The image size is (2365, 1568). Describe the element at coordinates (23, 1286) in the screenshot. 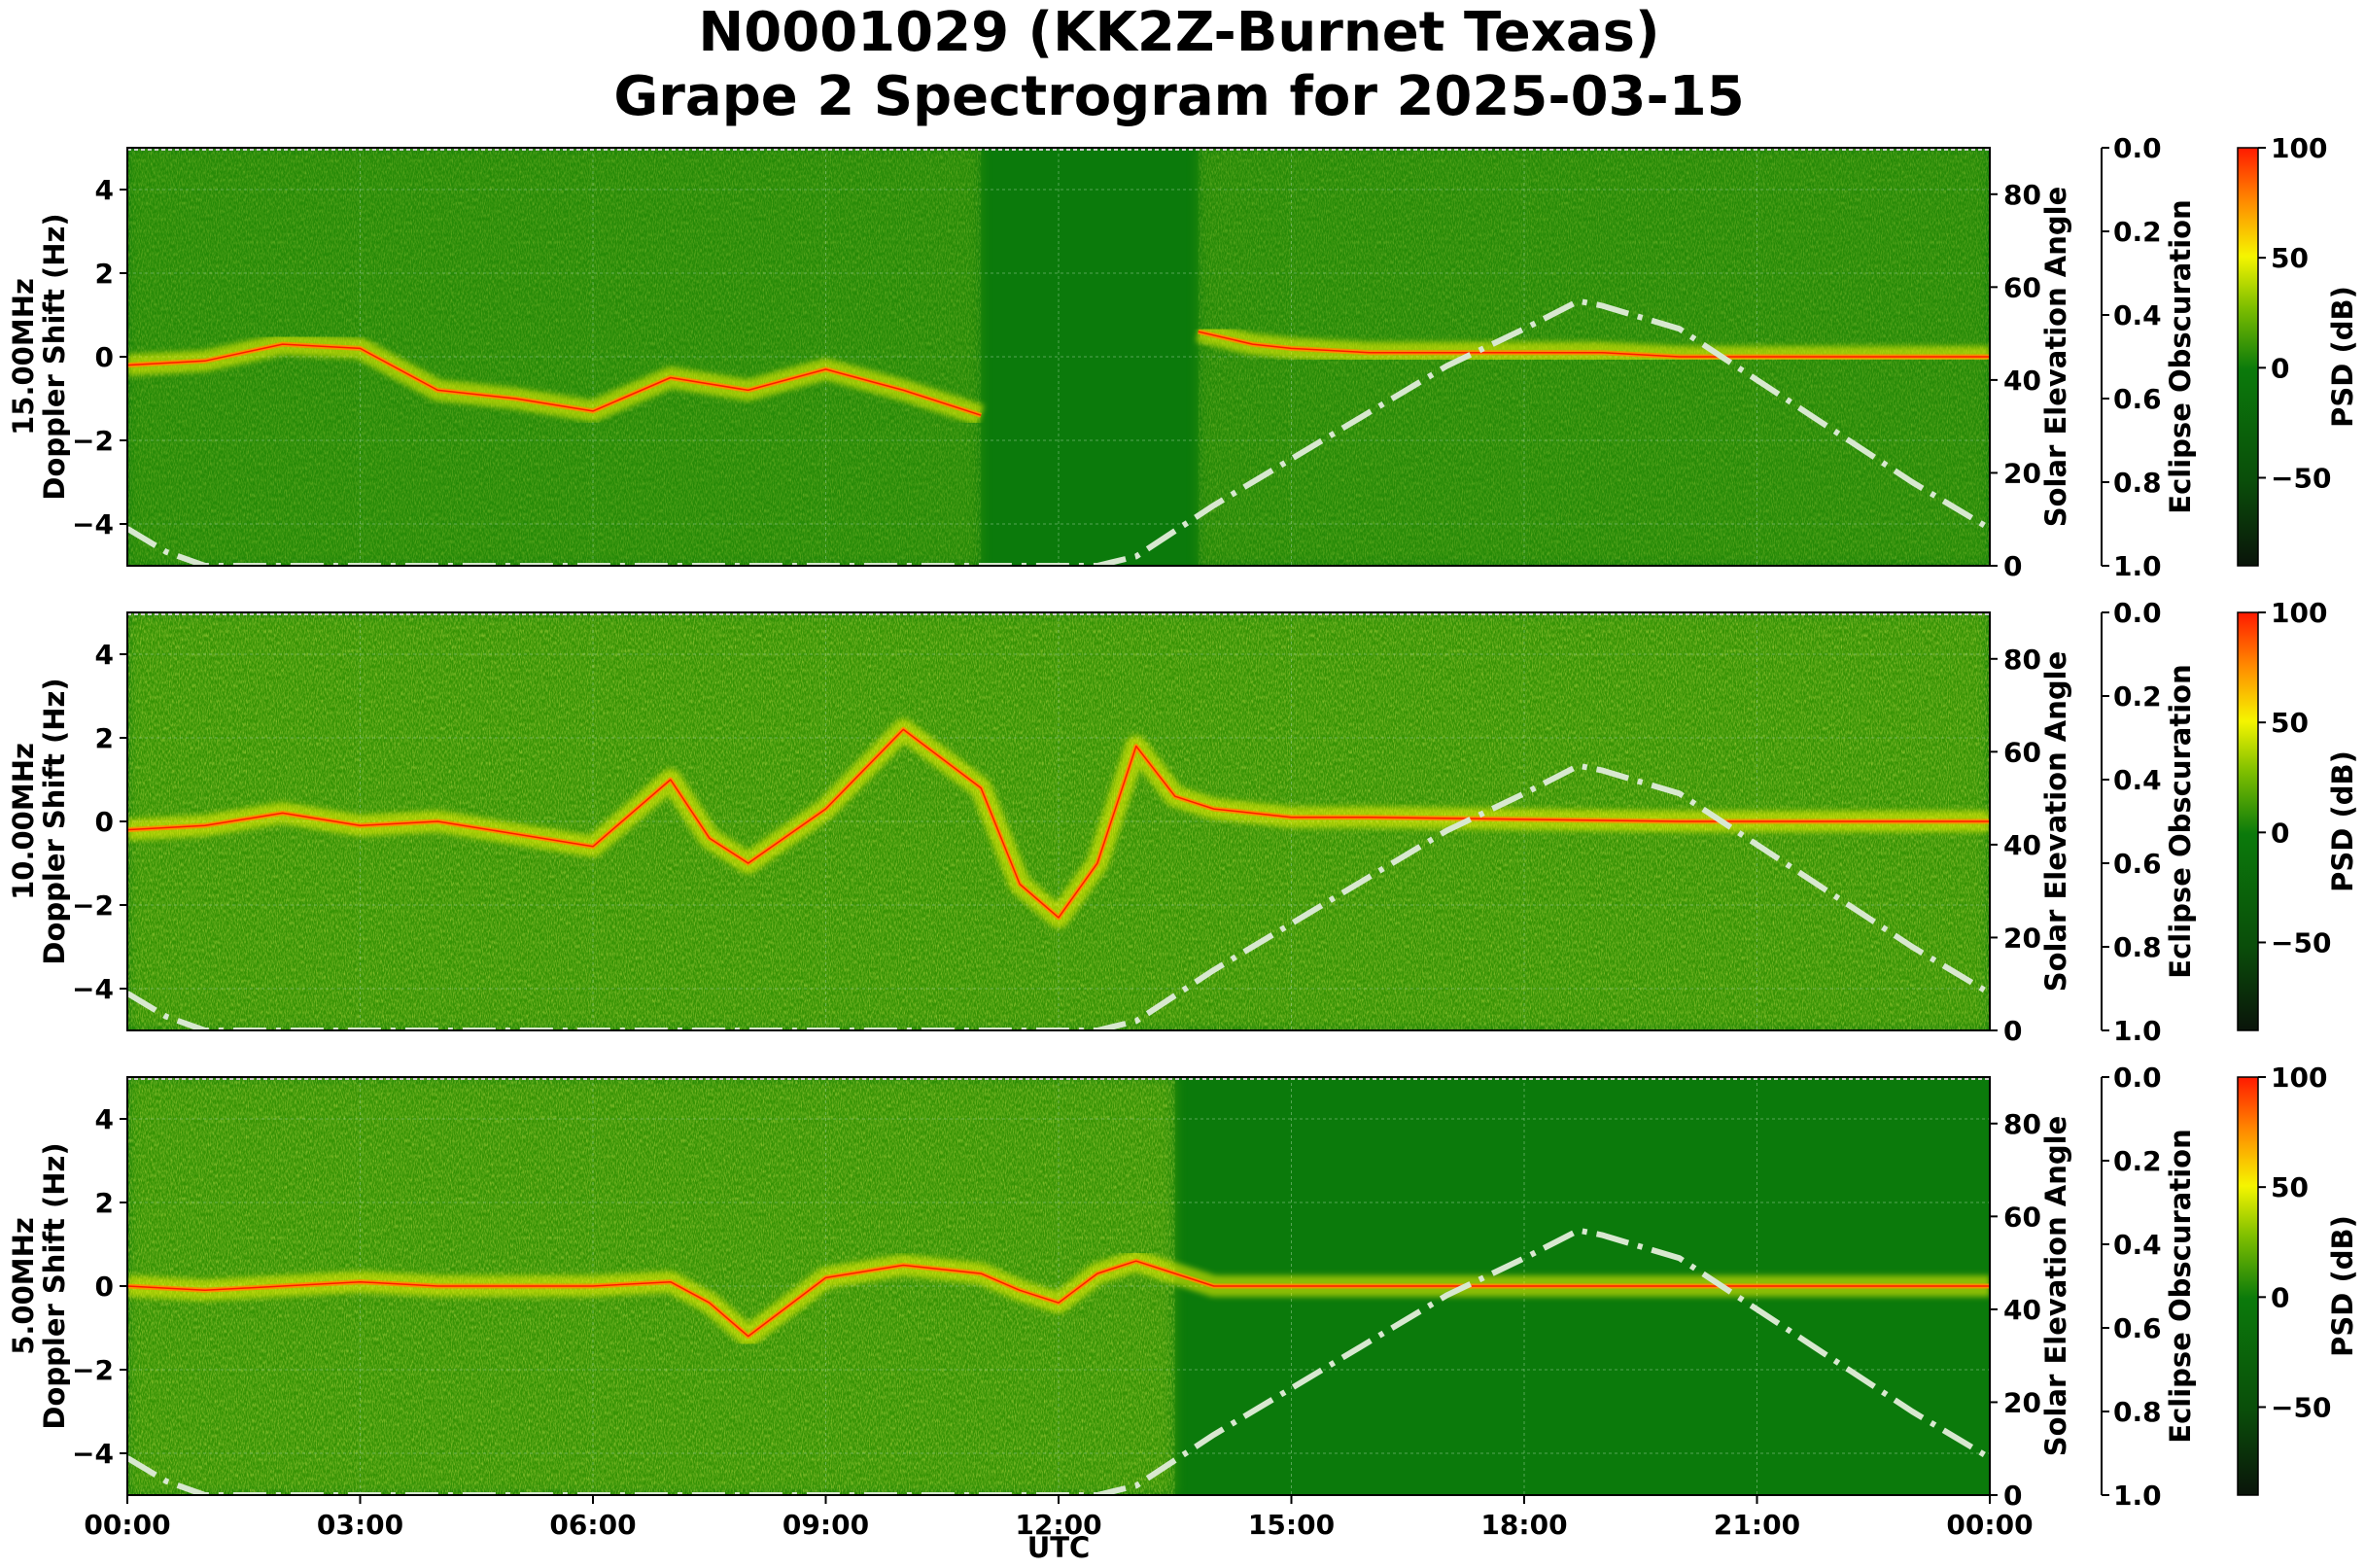

I see `y-axis-label-frequency: 5.00MHz` at that location.